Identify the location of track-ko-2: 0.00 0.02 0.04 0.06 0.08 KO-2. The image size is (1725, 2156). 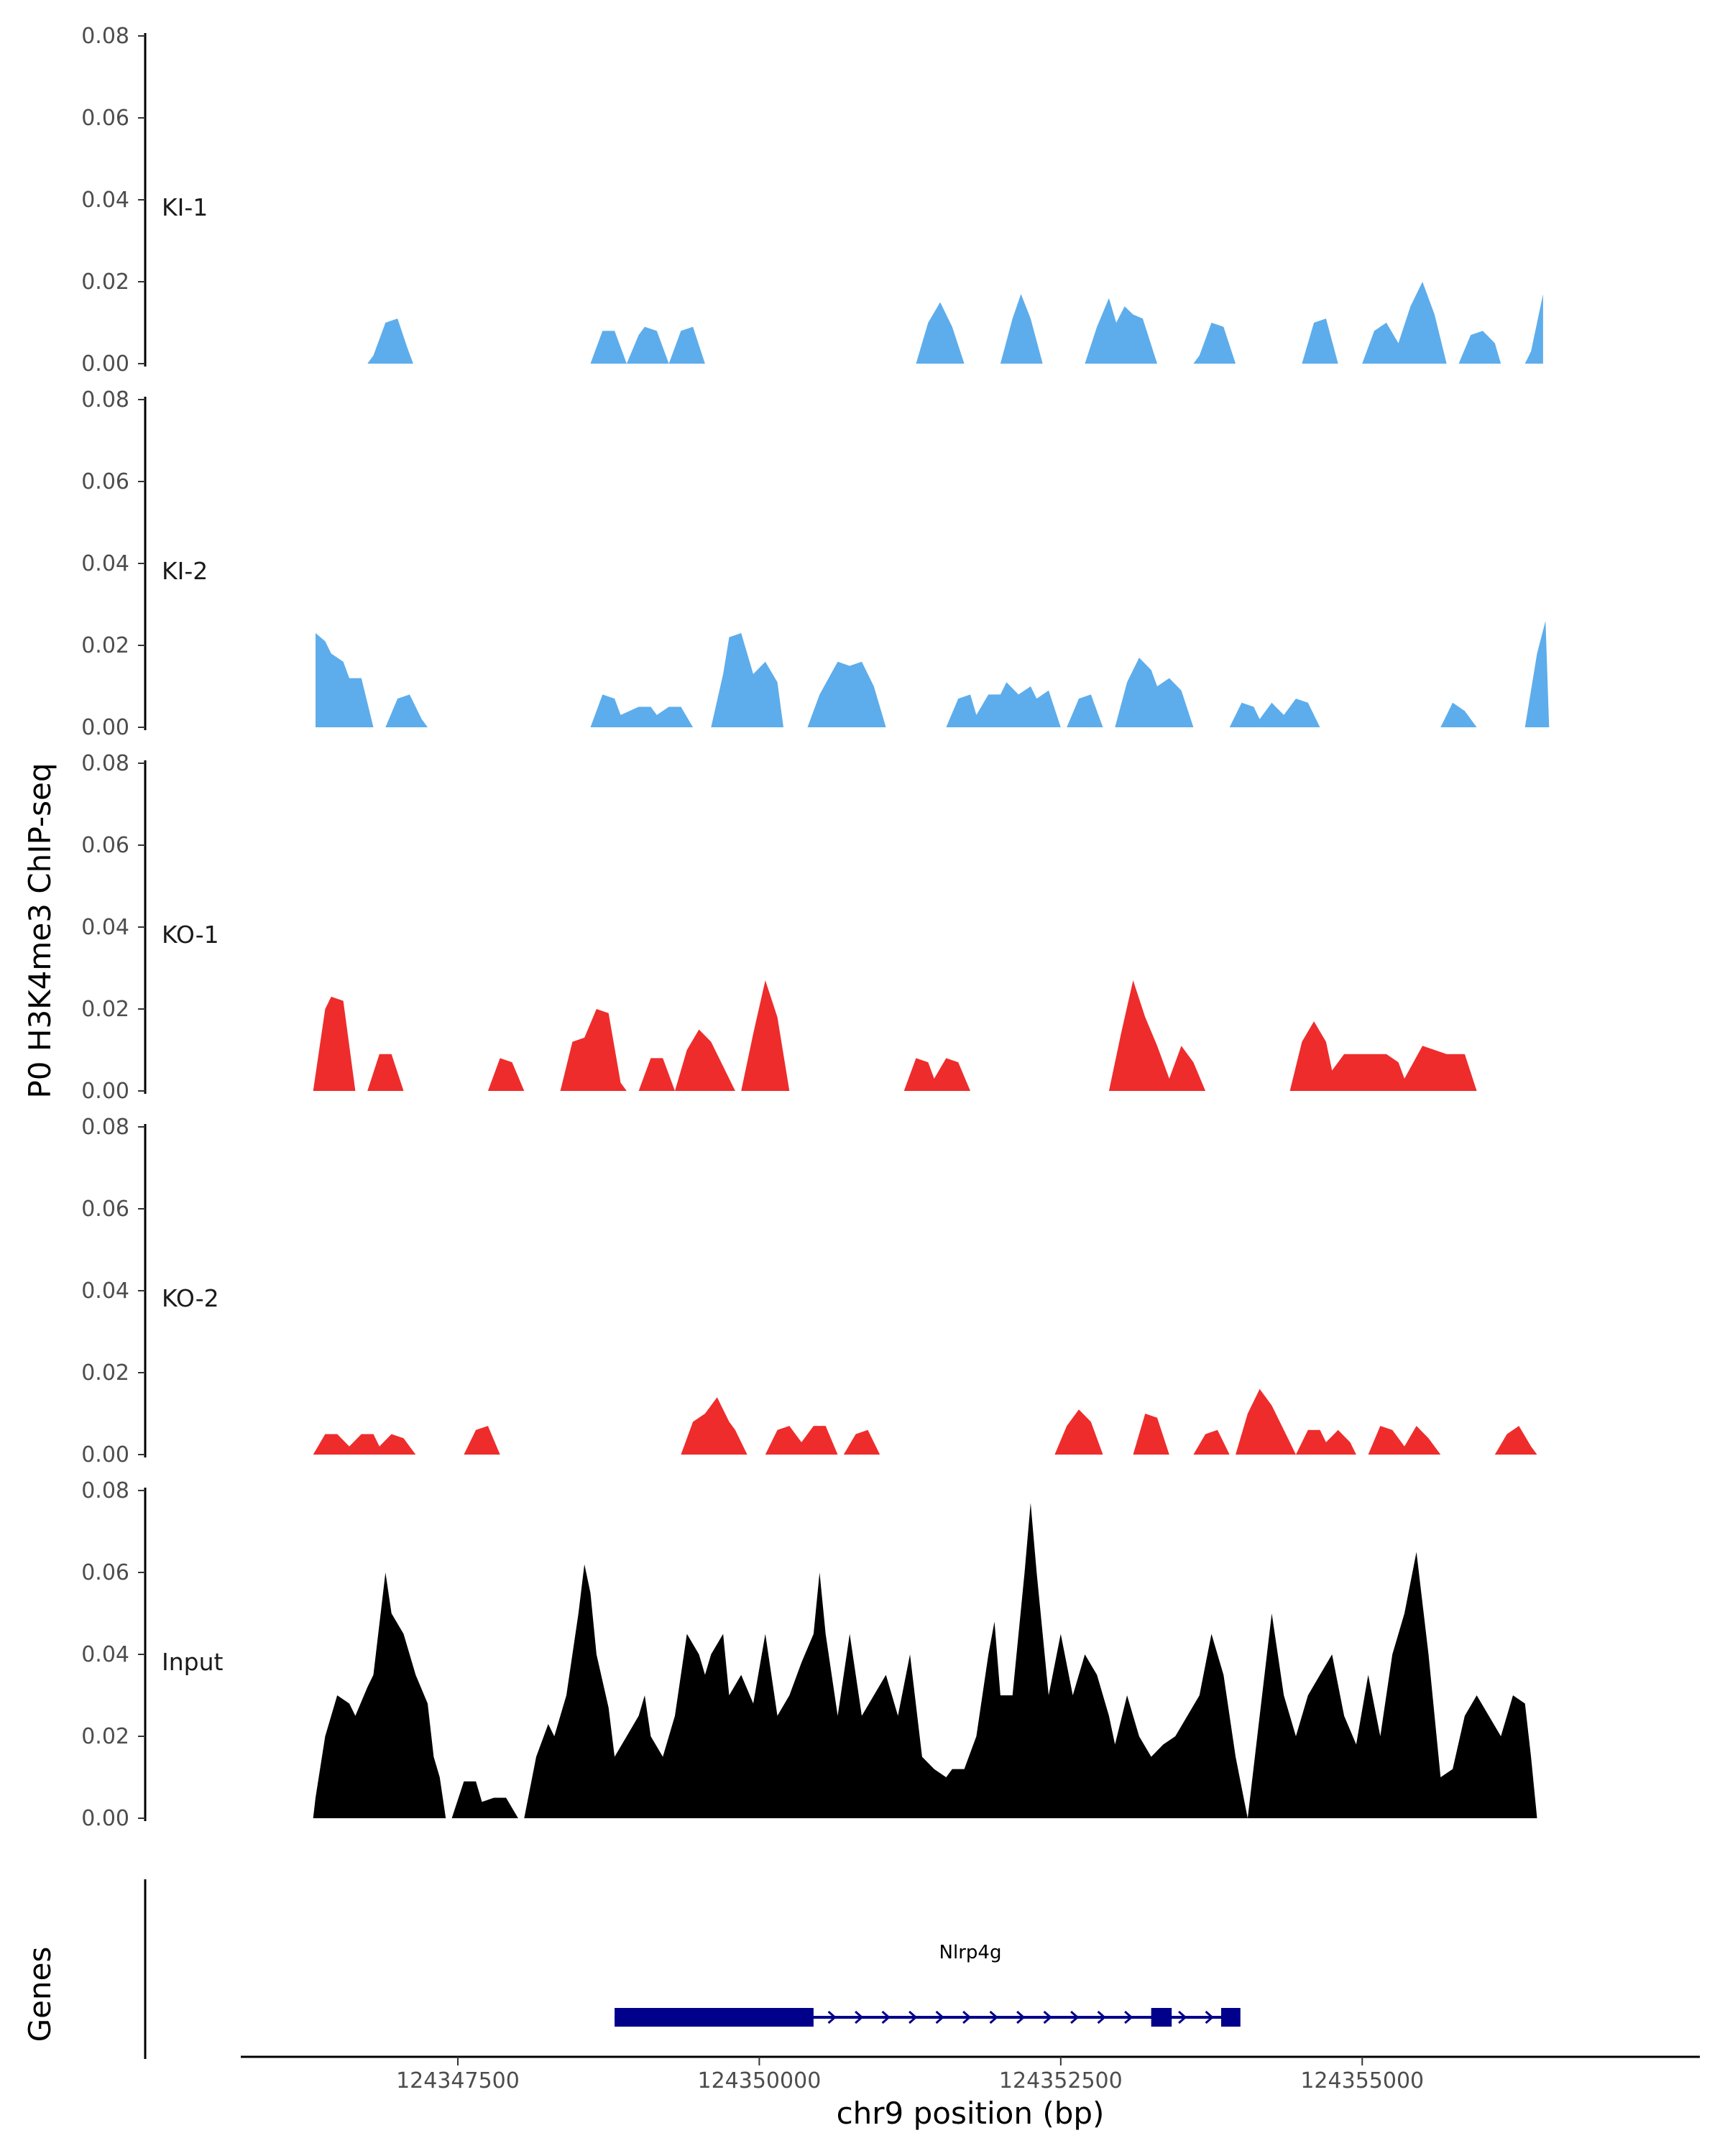
(809, 1291).